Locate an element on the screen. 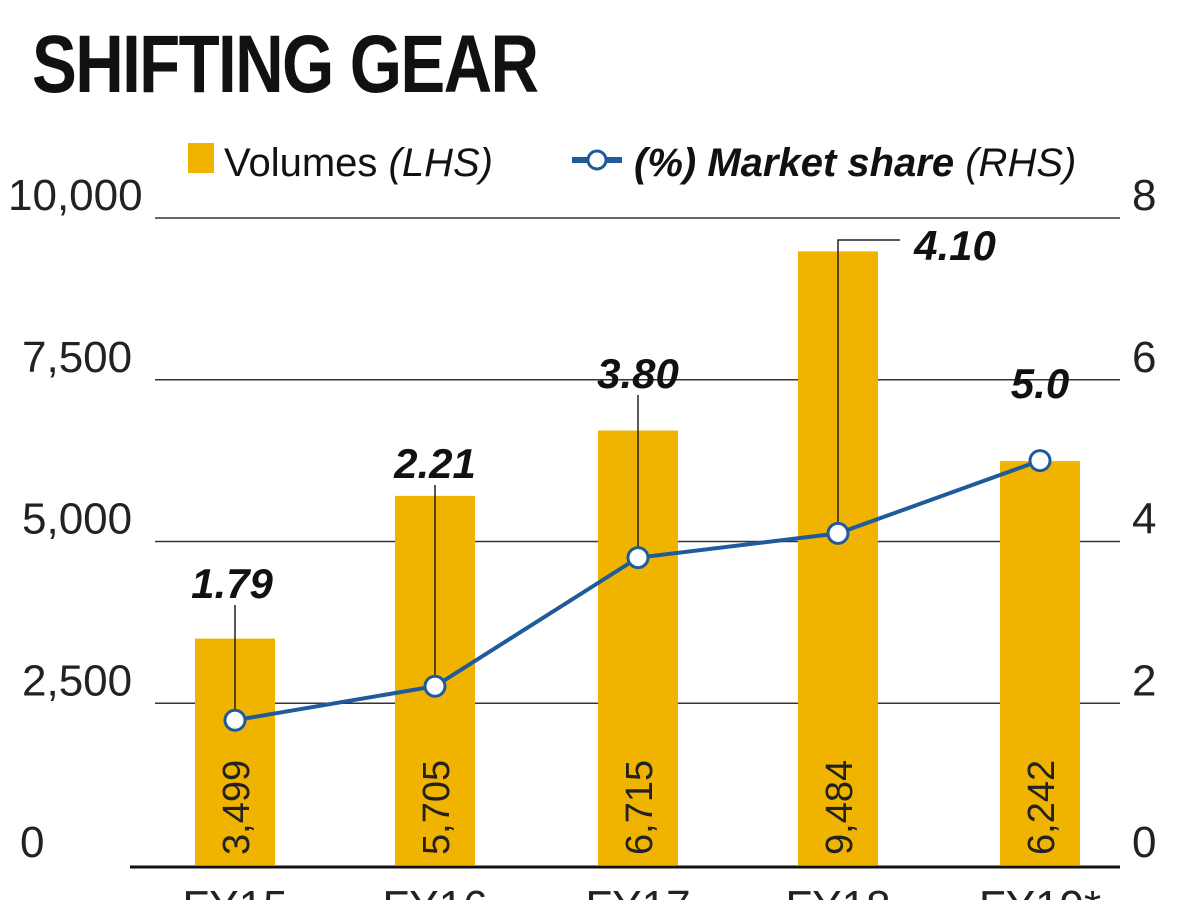 The width and height of the screenshot is (1200, 900). legend-label-market-share: (%) Market share (RHS) is located at coordinates (855, 163).